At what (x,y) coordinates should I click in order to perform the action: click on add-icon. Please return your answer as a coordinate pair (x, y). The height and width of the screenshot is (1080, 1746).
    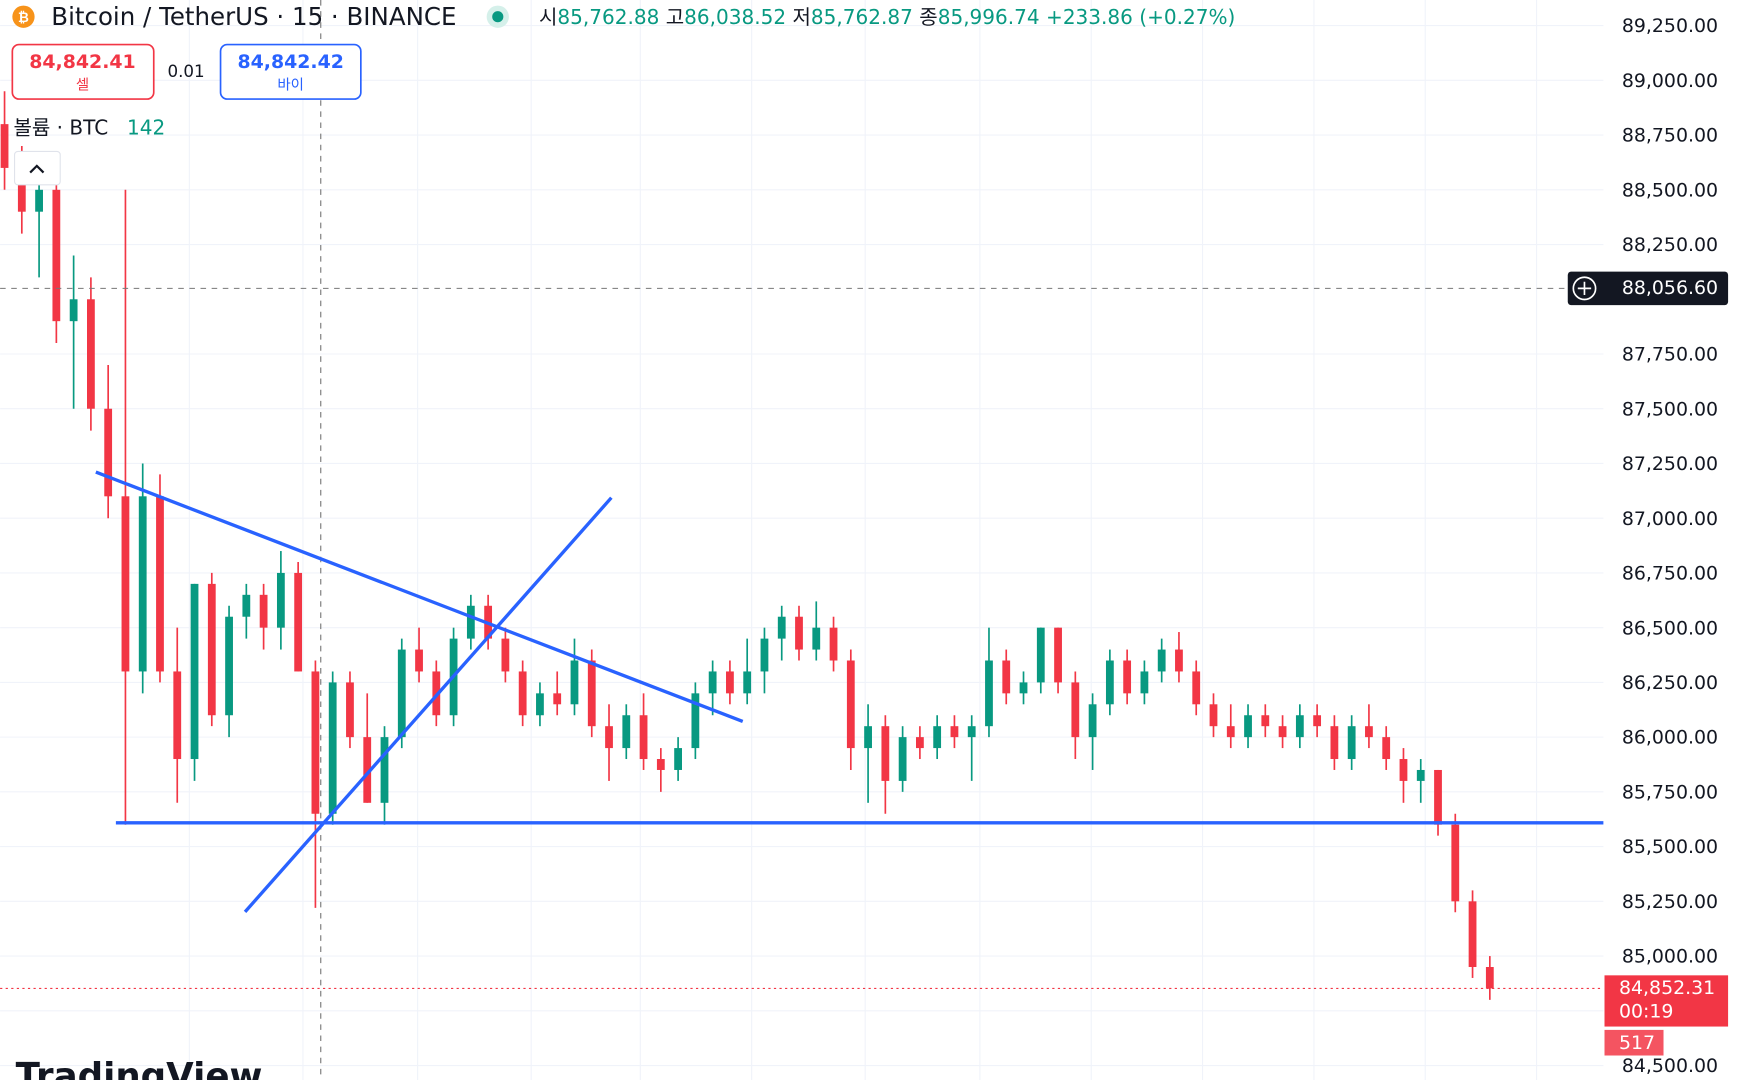
    Looking at the image, I should click on (1584, 288).